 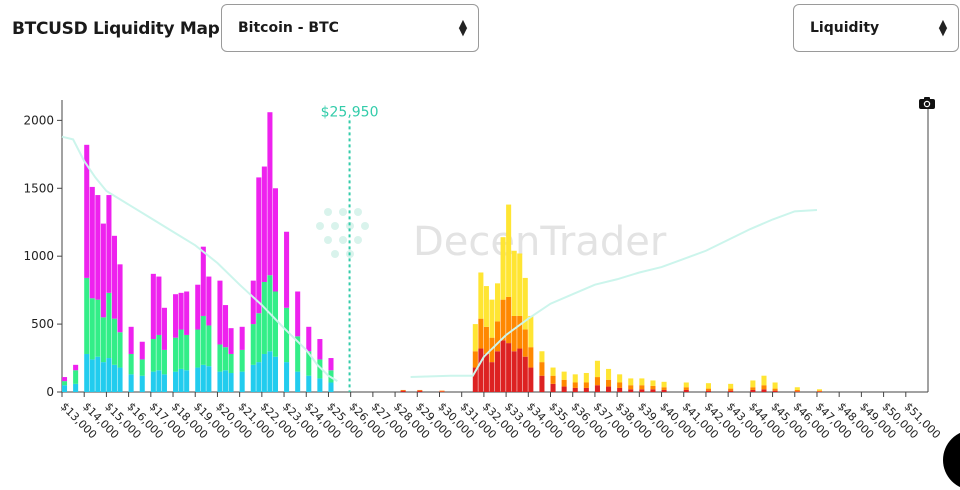 I want to click on page-title: BTCUSD Liquidity Map, so click(x=116, y=29).